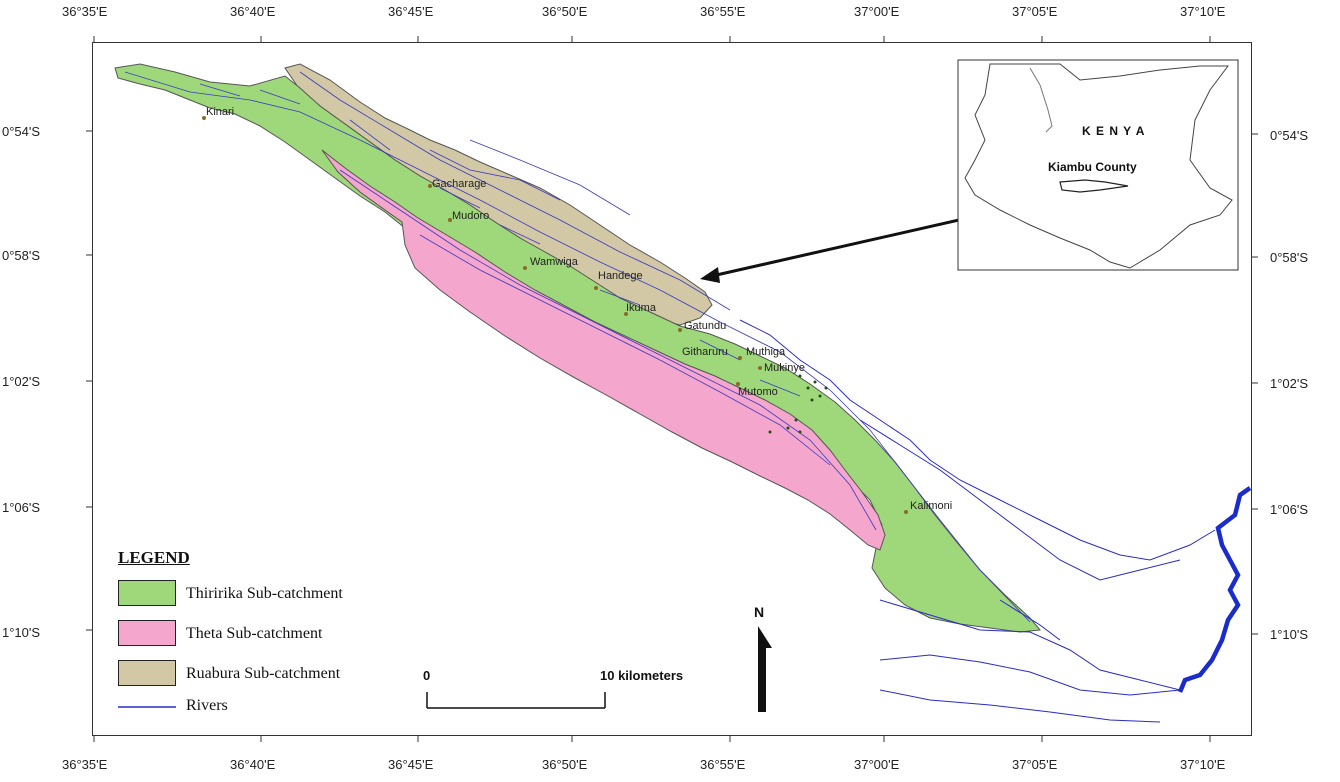 This screenshot has height=782, width=1340. What do you see at coordinates (758, 392) in the screenshot?
I see `place-label-mutomo: Mutomo` at bounding box center [758, 392].